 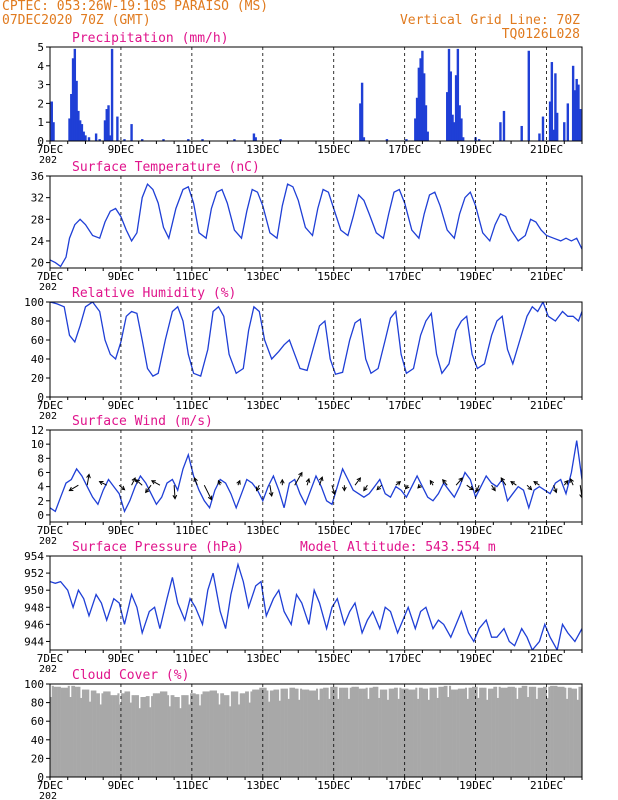 I want to click on x-tick-label: 21DEC, so click(x=546, y=530).